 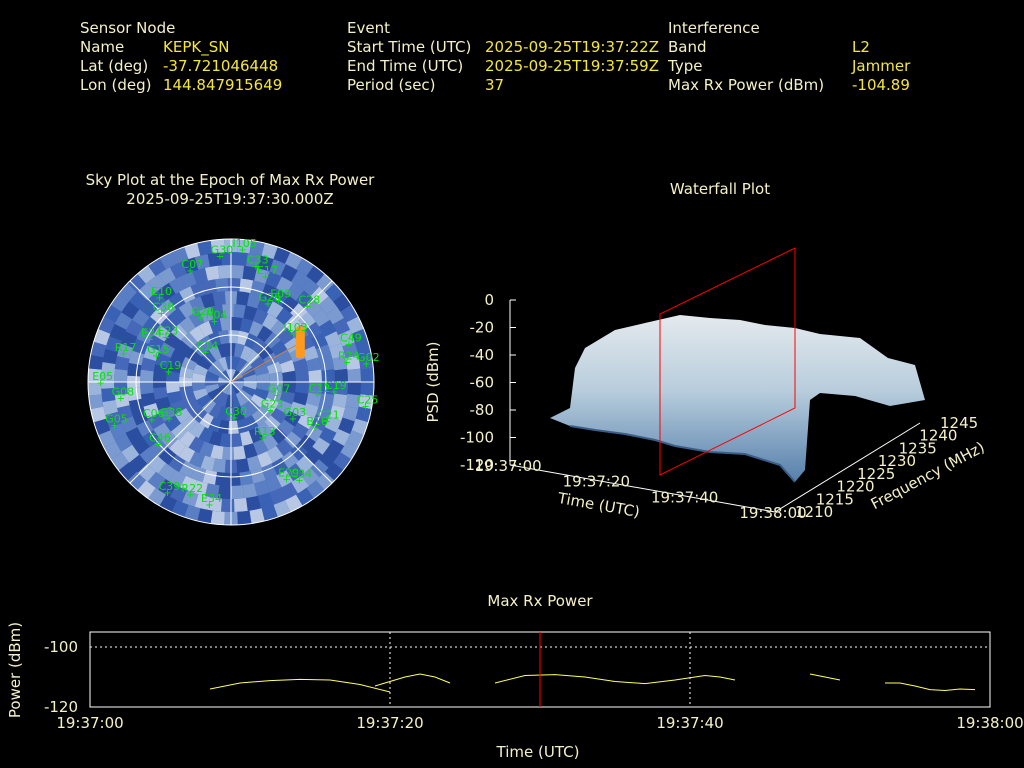 I want to click on satellite-g38: +G38, so click(x=171, y=415).